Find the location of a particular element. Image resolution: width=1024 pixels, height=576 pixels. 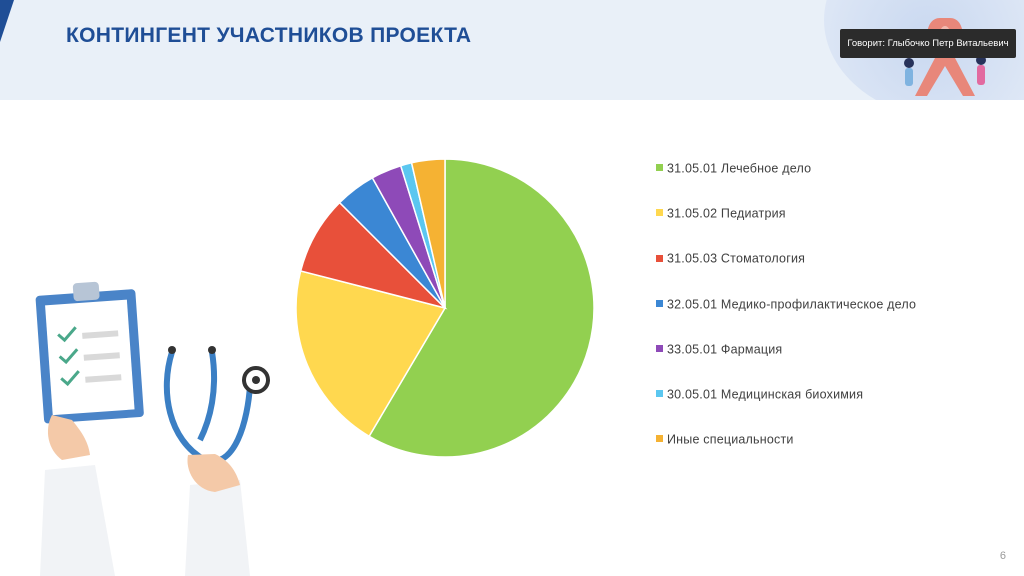

legend-item: 31.05.01 Лечебное дело is located at coordinates (733, 170).